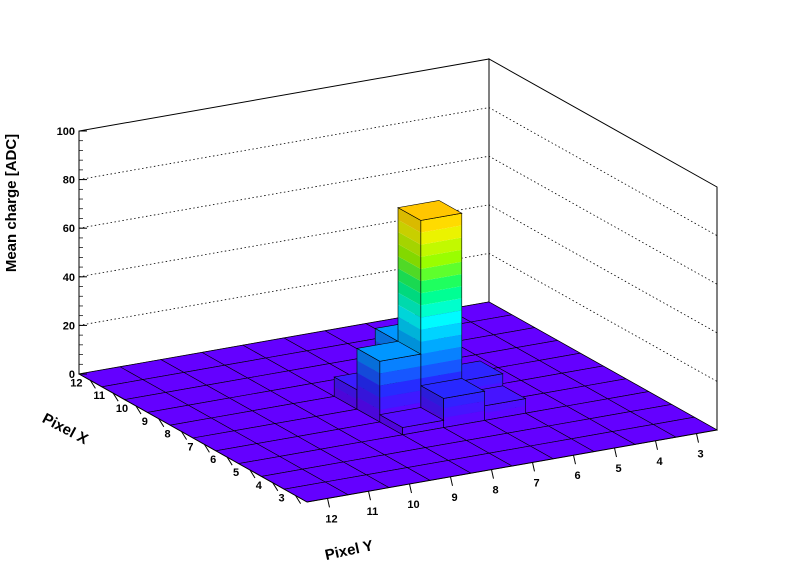 This screenshot has width=796, height=572. What do you see at coordinates (145, 422) in the screenshot?
I see `x-tick-label: 9` at bounding box center [145, 422].